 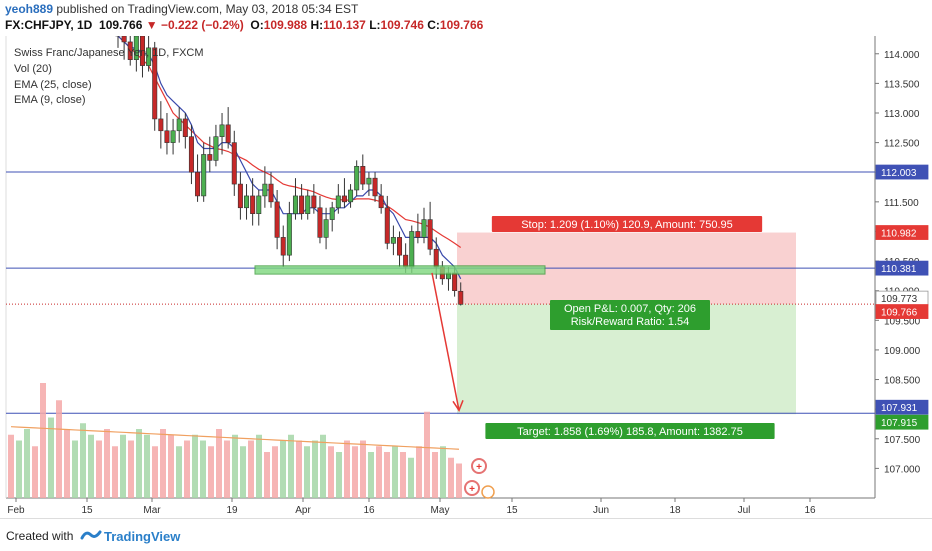 What do you see at coordinates (235, 440) in the screenshot?
I see `volume-bars` at bounding box center [235, 440].